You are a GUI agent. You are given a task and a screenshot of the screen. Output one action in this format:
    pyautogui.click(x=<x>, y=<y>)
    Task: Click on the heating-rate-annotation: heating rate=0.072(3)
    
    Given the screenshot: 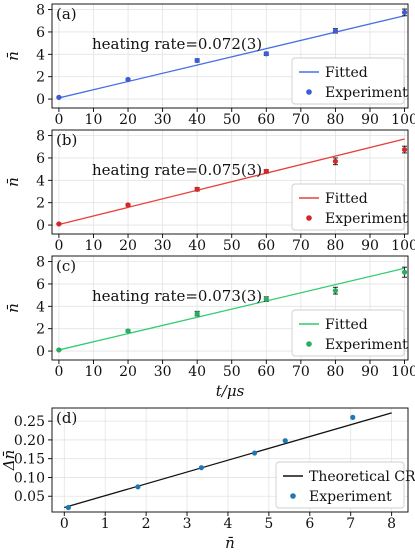 What is the action you would take?
    pyautogui.click(x=177, y=44)
    